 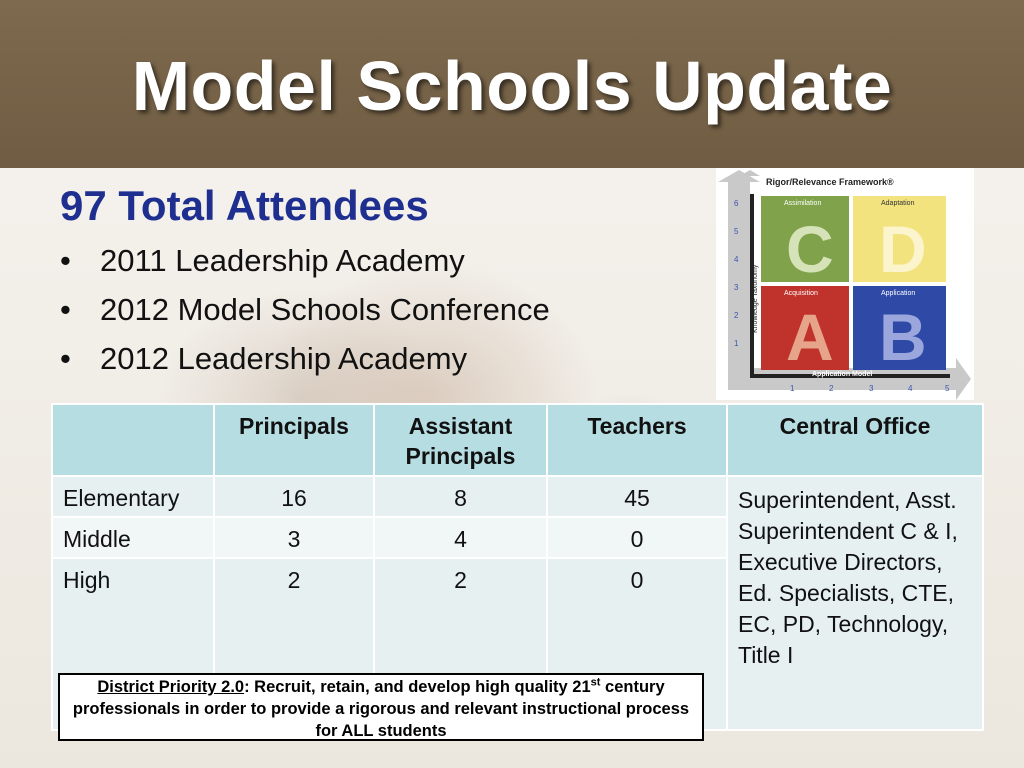 I want to click on quadrant-c, so click(x=805, y=239).